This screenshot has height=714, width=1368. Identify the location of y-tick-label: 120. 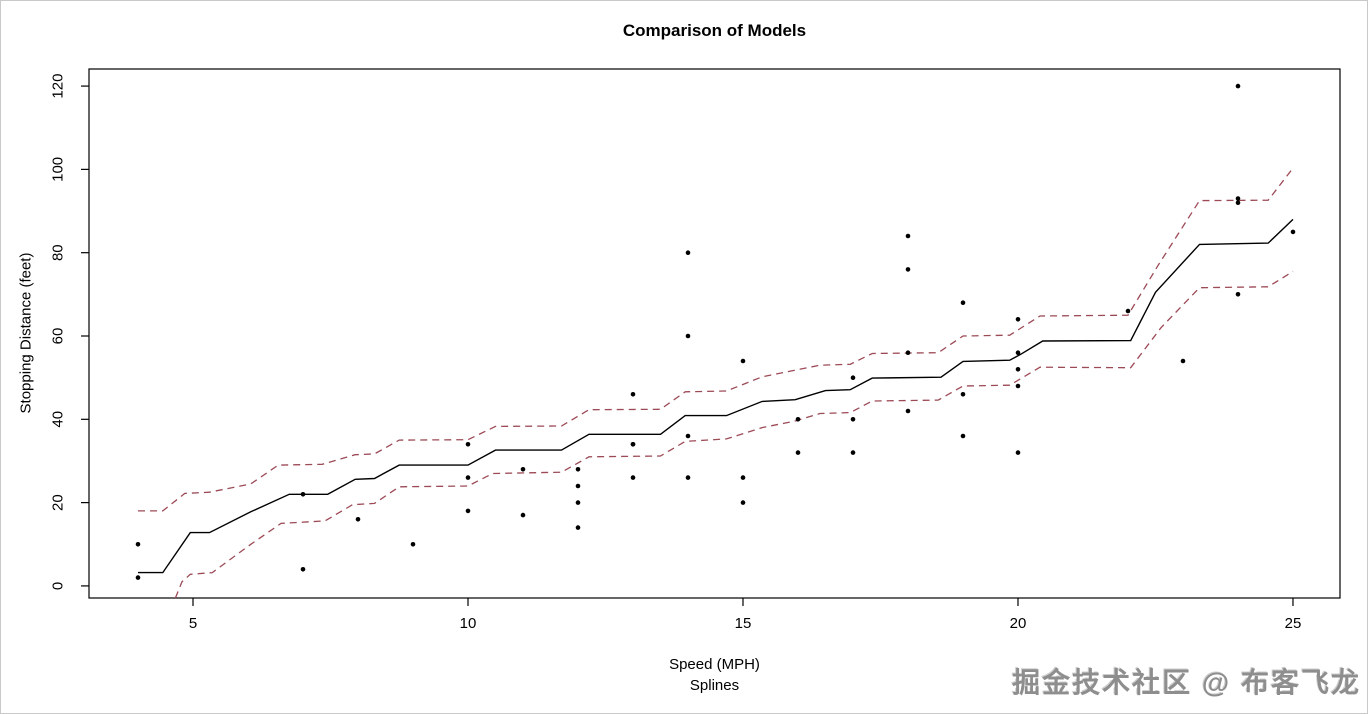
(58, 86).